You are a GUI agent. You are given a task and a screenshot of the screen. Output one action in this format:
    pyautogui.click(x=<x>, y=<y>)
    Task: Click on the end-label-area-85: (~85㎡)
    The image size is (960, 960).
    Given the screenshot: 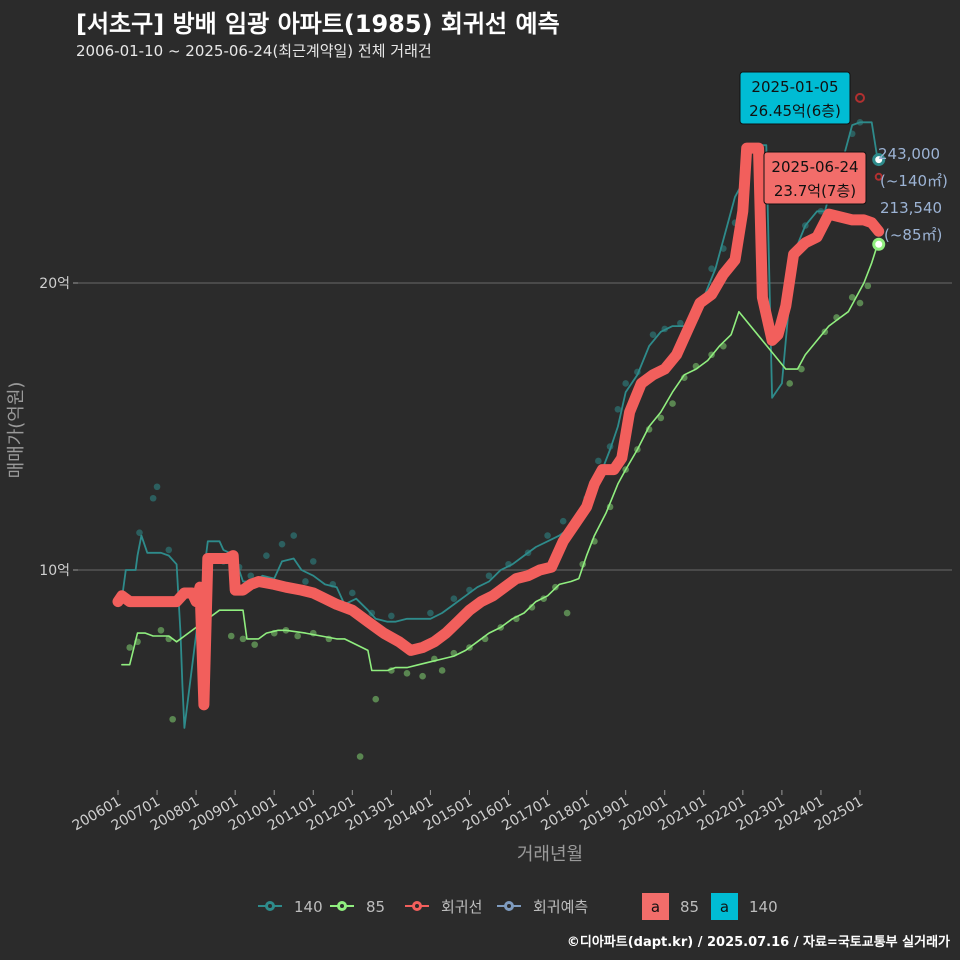 What is the action you would take?
    pyautogui.click(x=913, y=235)
    